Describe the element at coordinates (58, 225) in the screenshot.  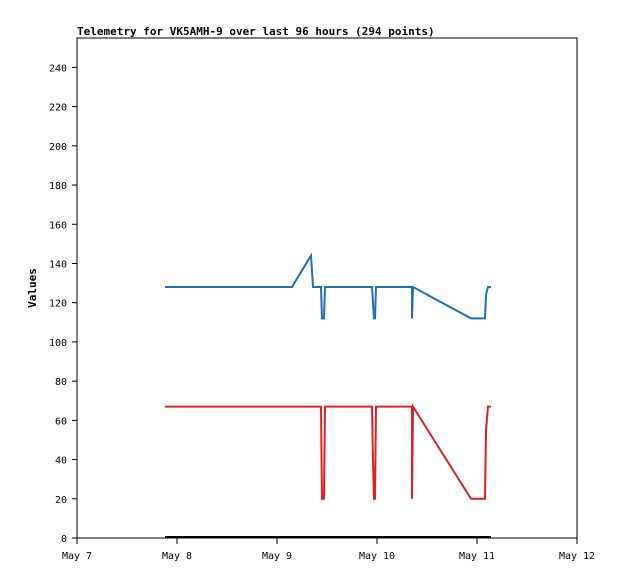
I see `y-tick-label: 160` at that location.